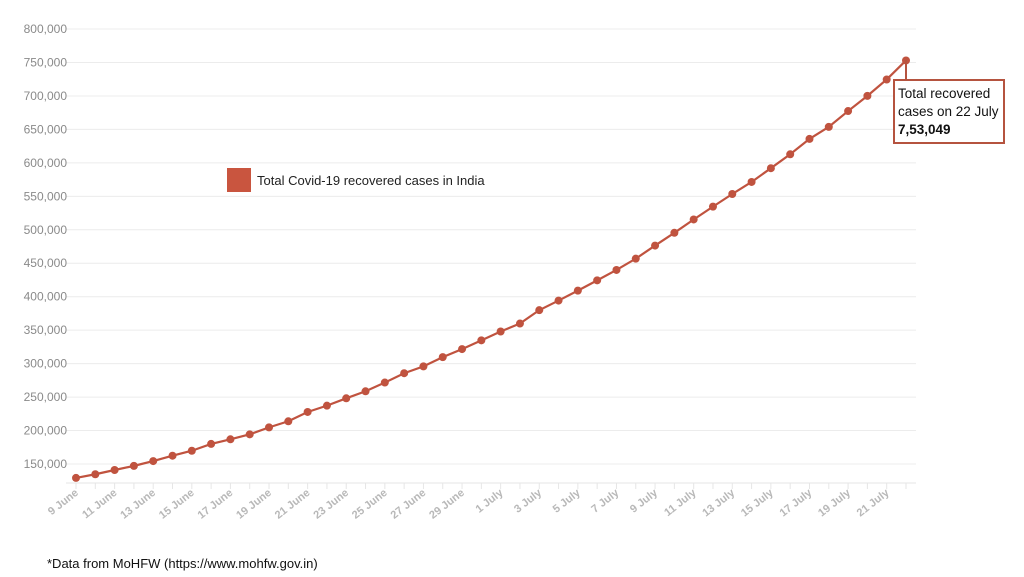 The width and height of the screenshot is (1024, 577). Describe the element at coordinates (924, 129) in the screenshot. I see `annotation-value: 7,53,049` at that location.